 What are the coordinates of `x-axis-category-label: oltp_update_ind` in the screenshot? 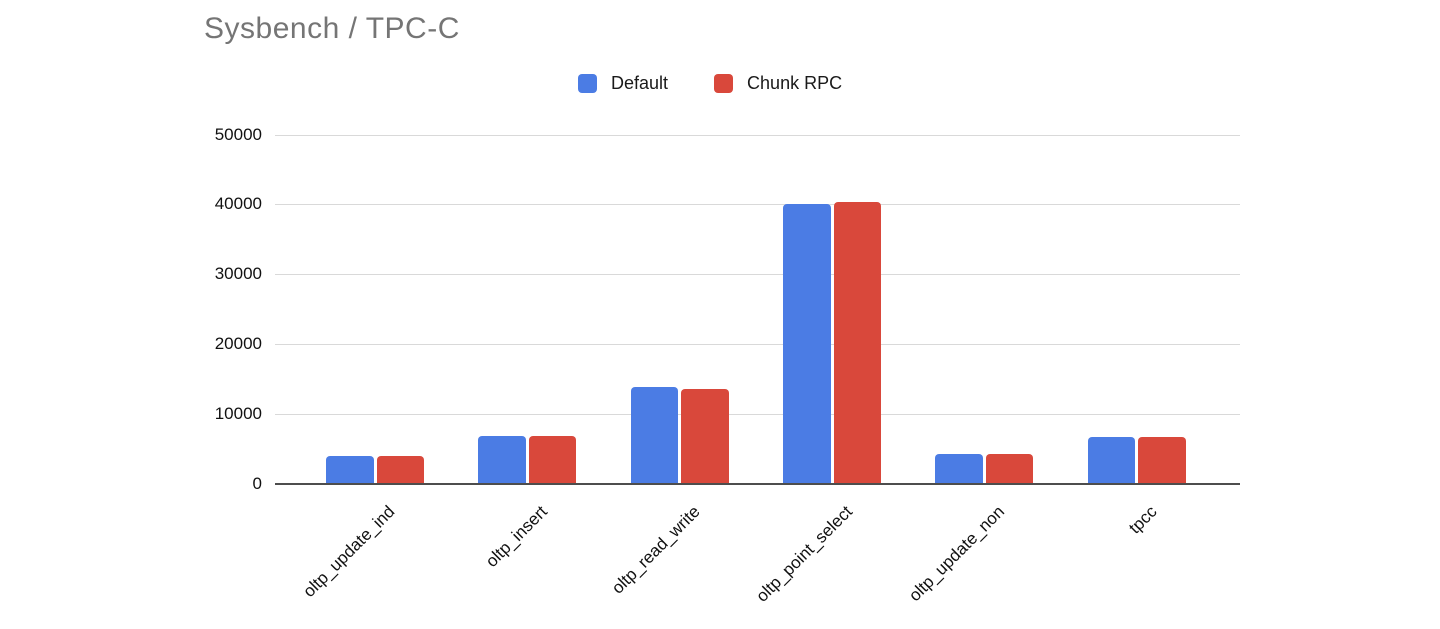 It's located at (349, 552).